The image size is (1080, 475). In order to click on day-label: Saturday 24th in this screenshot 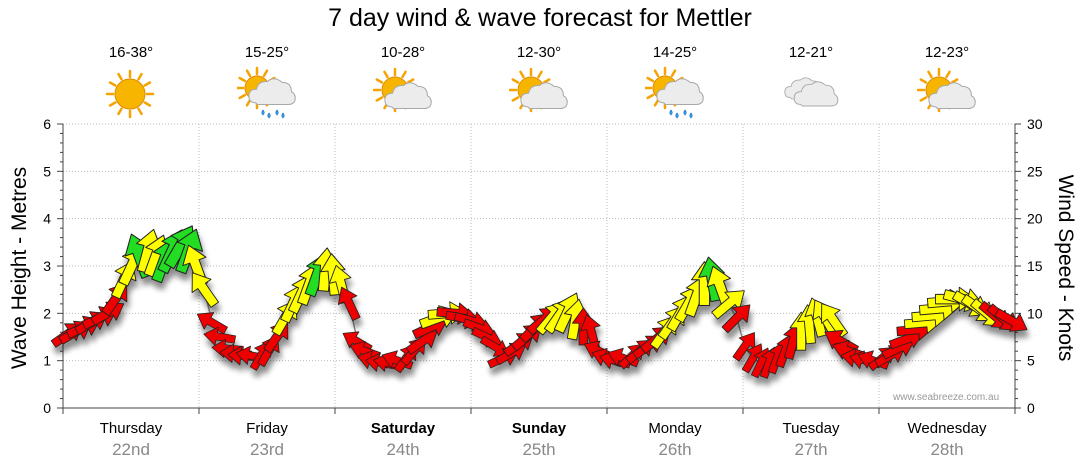, I will do `click(403, 440)`.